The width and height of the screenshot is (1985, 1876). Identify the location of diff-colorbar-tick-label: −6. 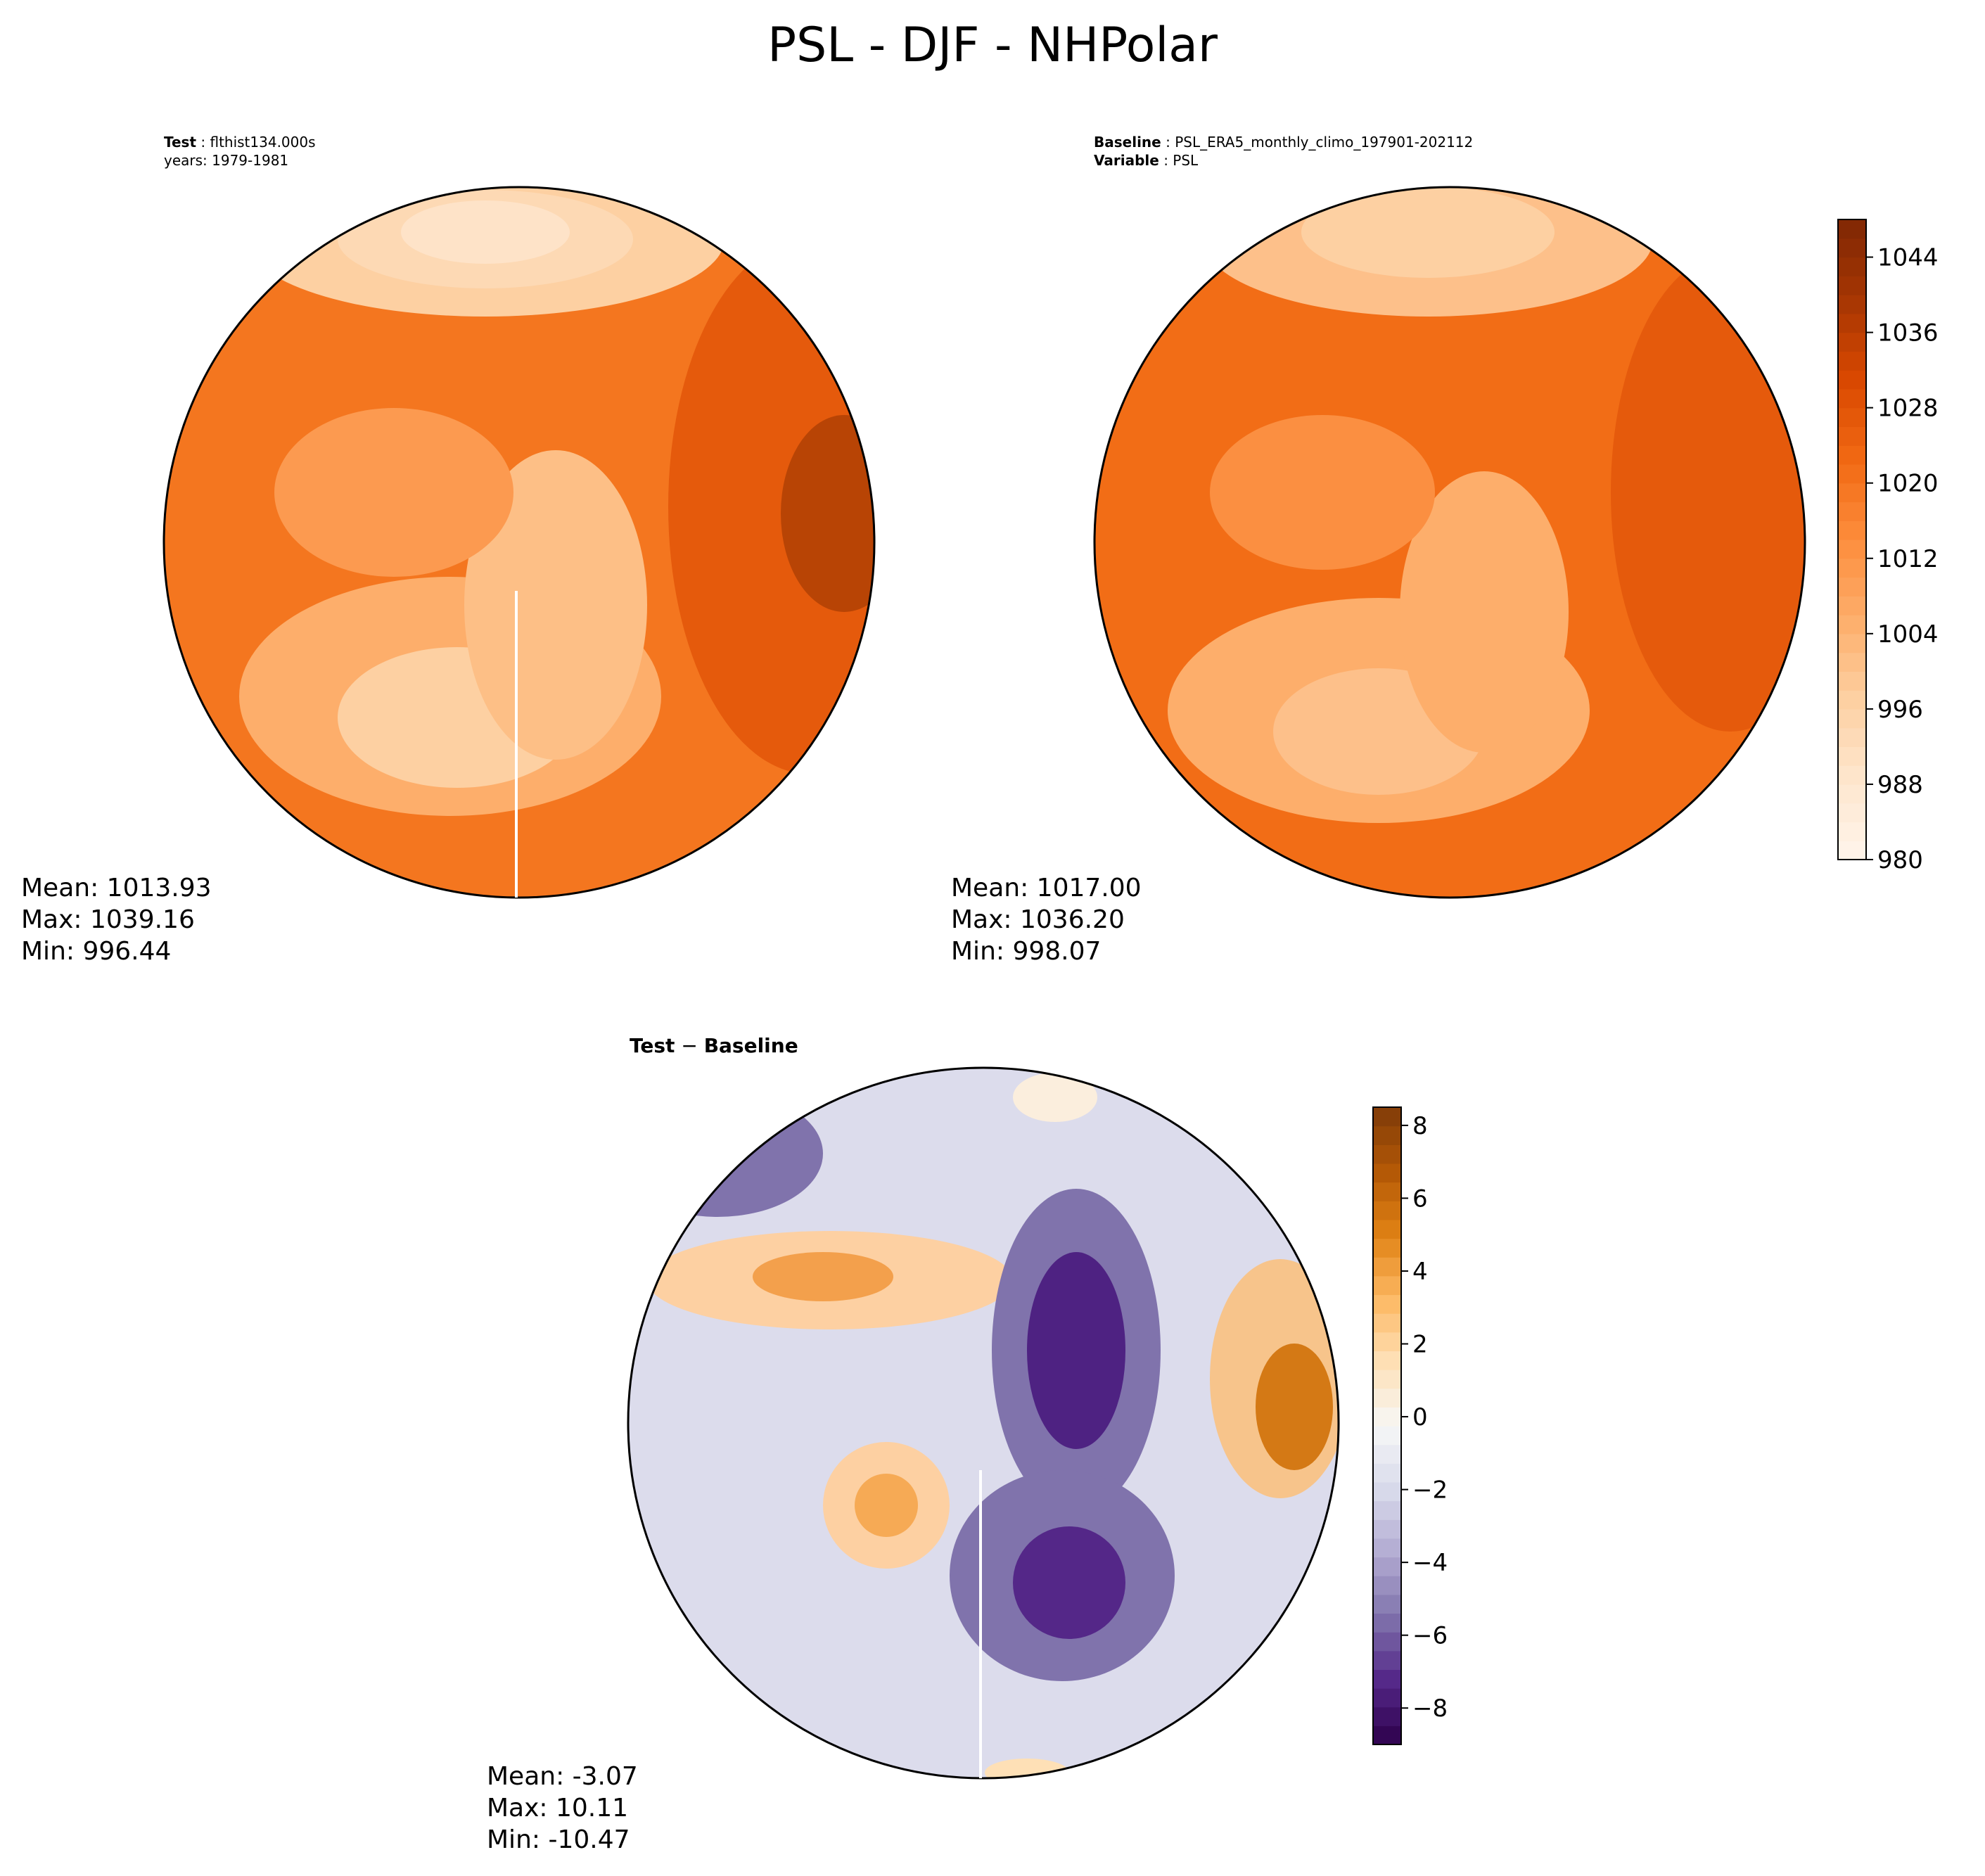
(1430, 1636).